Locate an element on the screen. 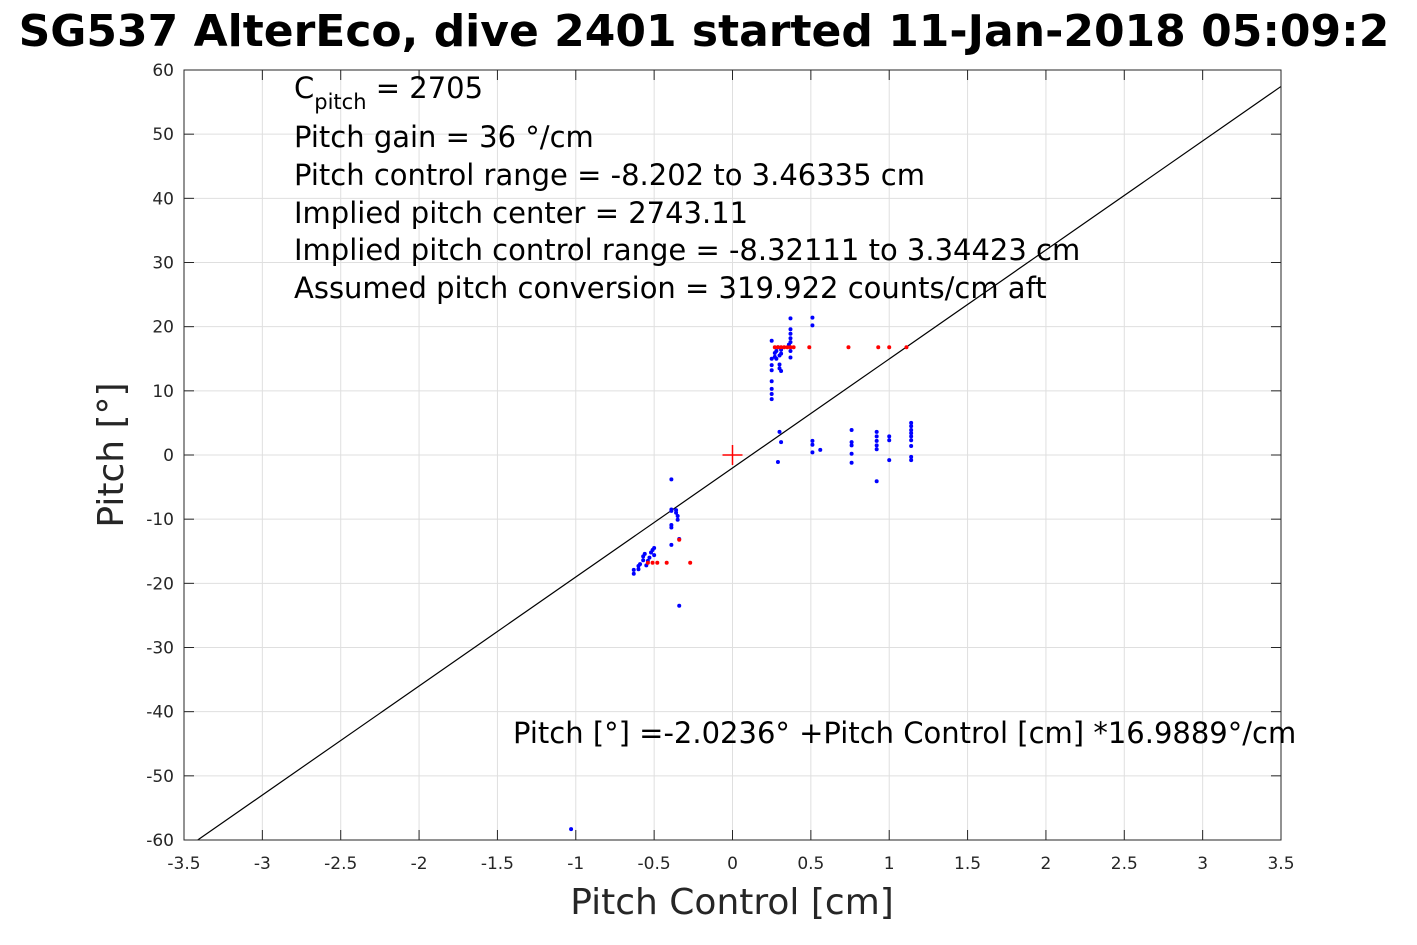  annotation-pitch-gain: Pitch gain = 36 °/cm is located at coordinates (444, 137).